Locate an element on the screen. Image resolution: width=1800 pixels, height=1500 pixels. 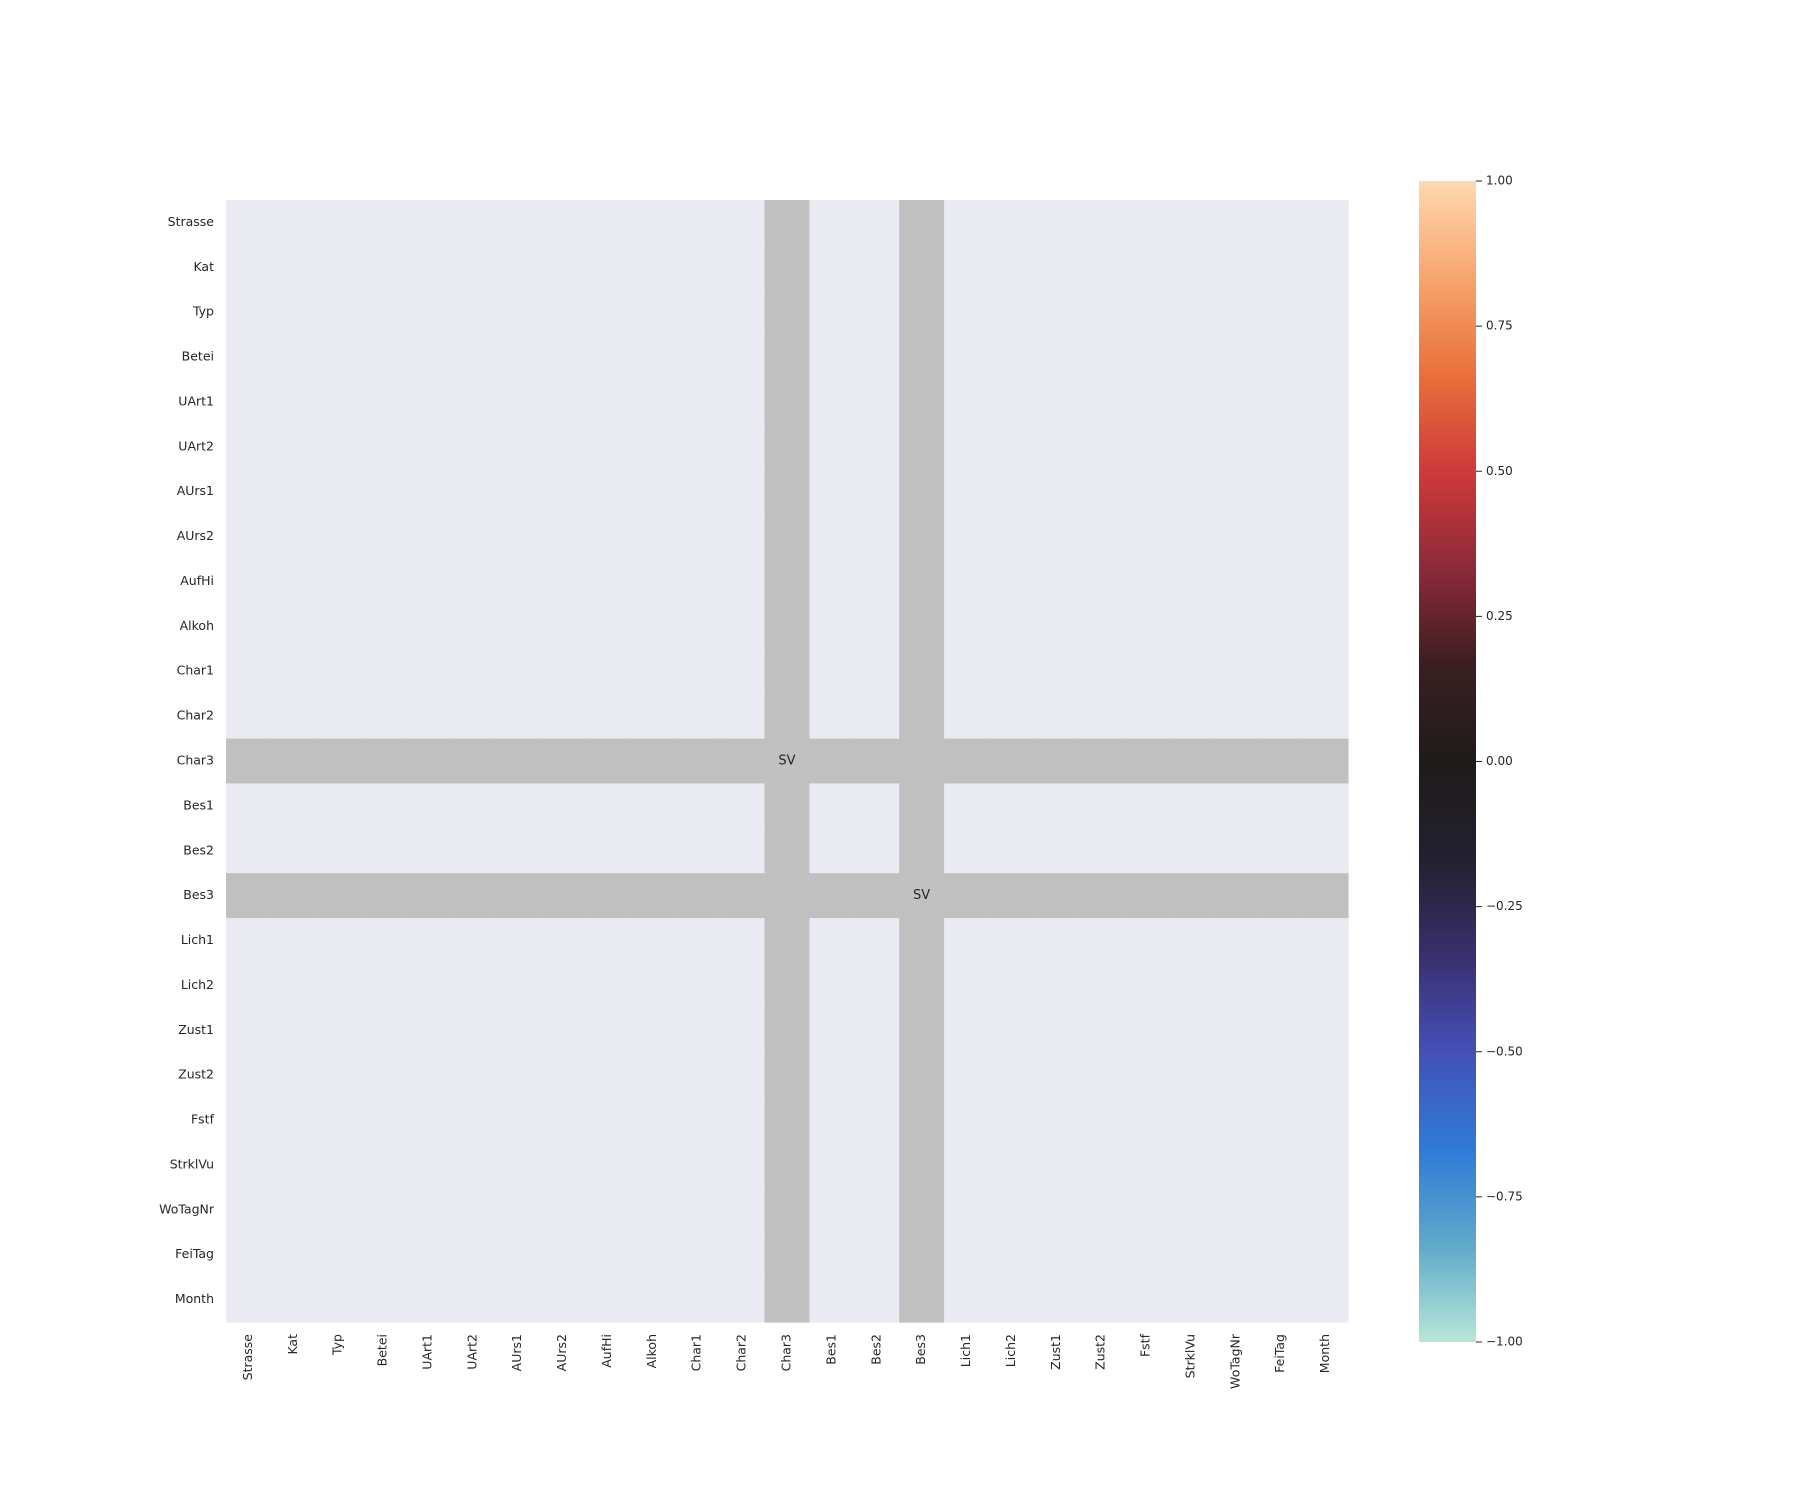
x-tick-label-fstf: Fstf is located at coordinates (1145, 1345).